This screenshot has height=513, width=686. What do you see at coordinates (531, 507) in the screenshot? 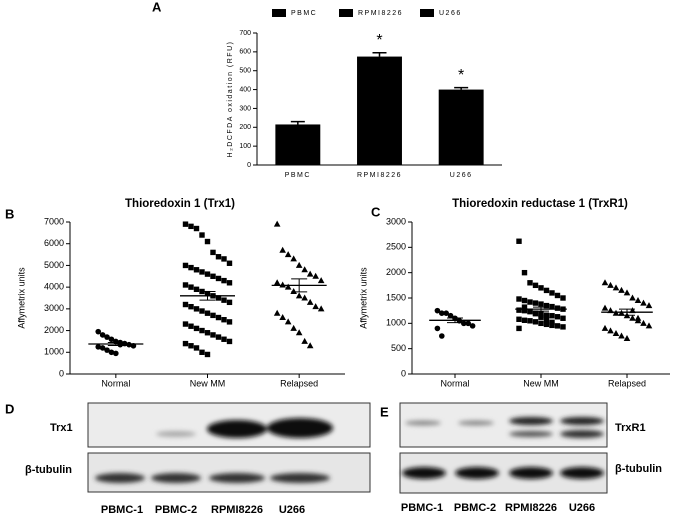
I see `lane-label: RPMI8226` at bounding box center [531, 507].